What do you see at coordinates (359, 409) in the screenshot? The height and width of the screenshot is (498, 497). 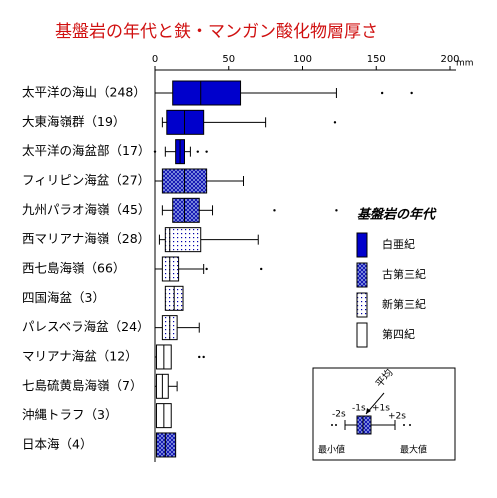 I see `key-label: -1s` at bounding box center [359, 409].